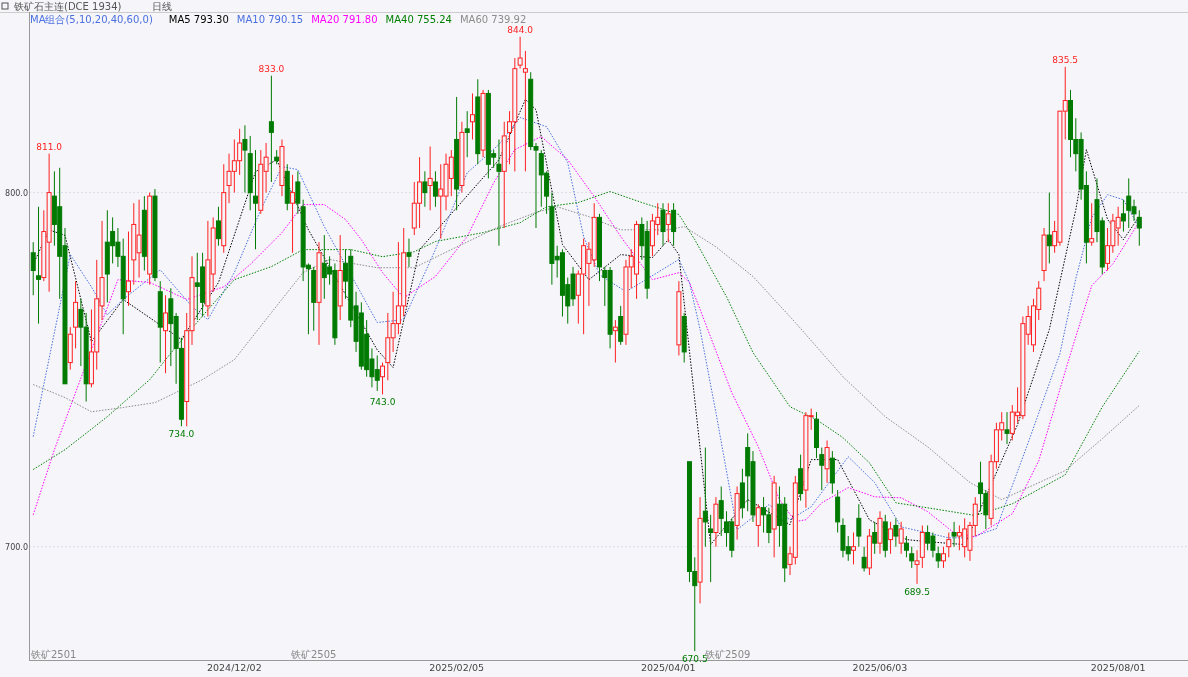 The width and height of the screenshot is (1188, 677). Describe the element at coordinates (493, 19) in the screenshot. I see `legend-item: MA60 739.92` at that location.